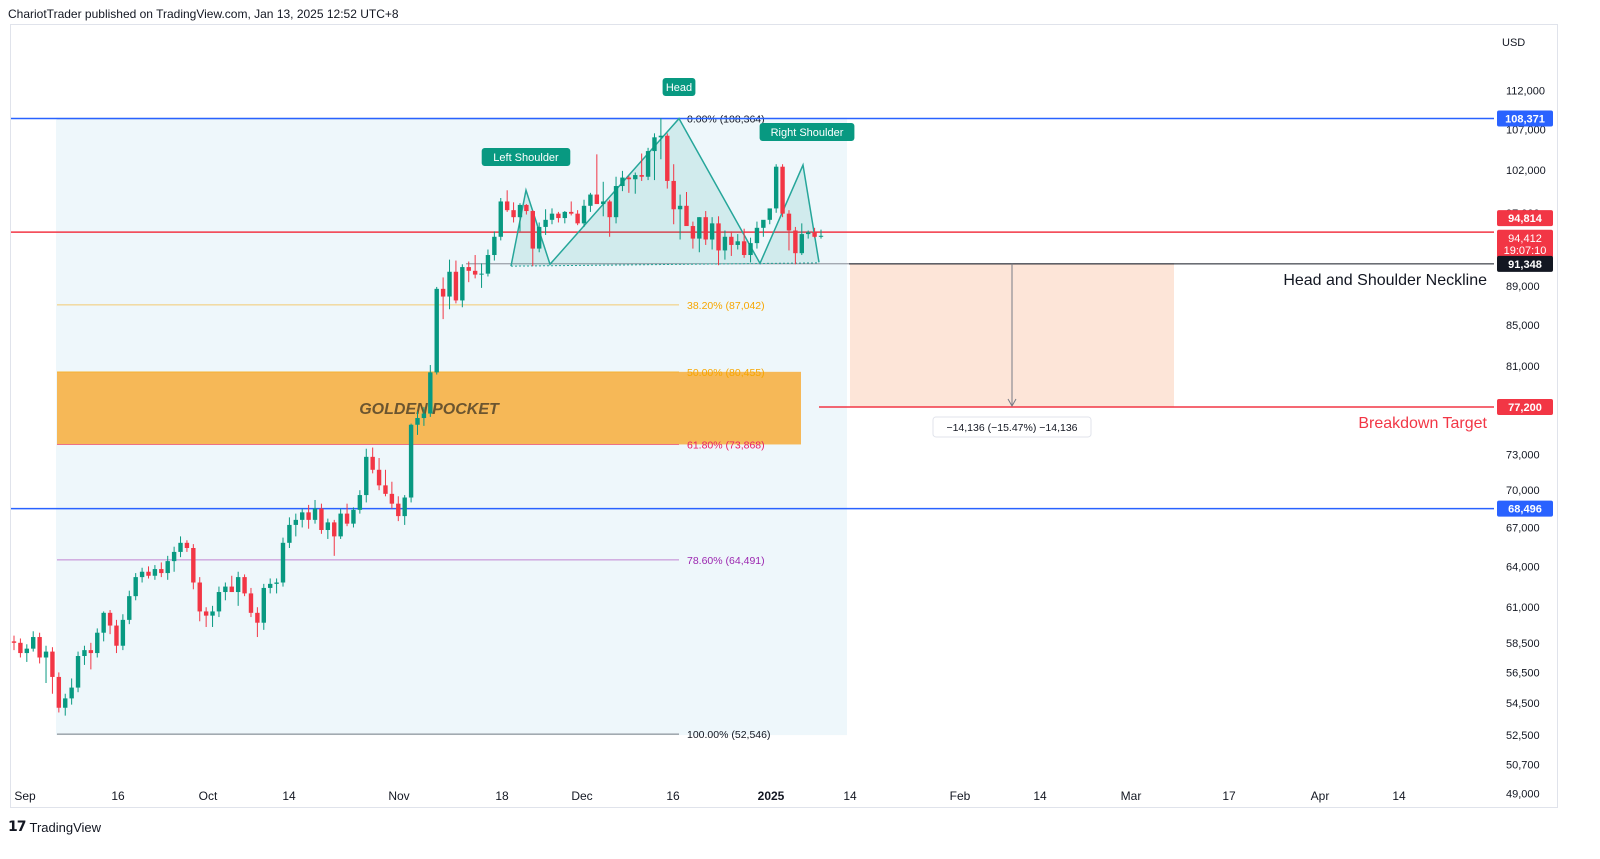  What do you see at coordinates (1523, 608) in the screenshot?
I see `y-tick-label: 61,000` at bounding box center [1523, 608].